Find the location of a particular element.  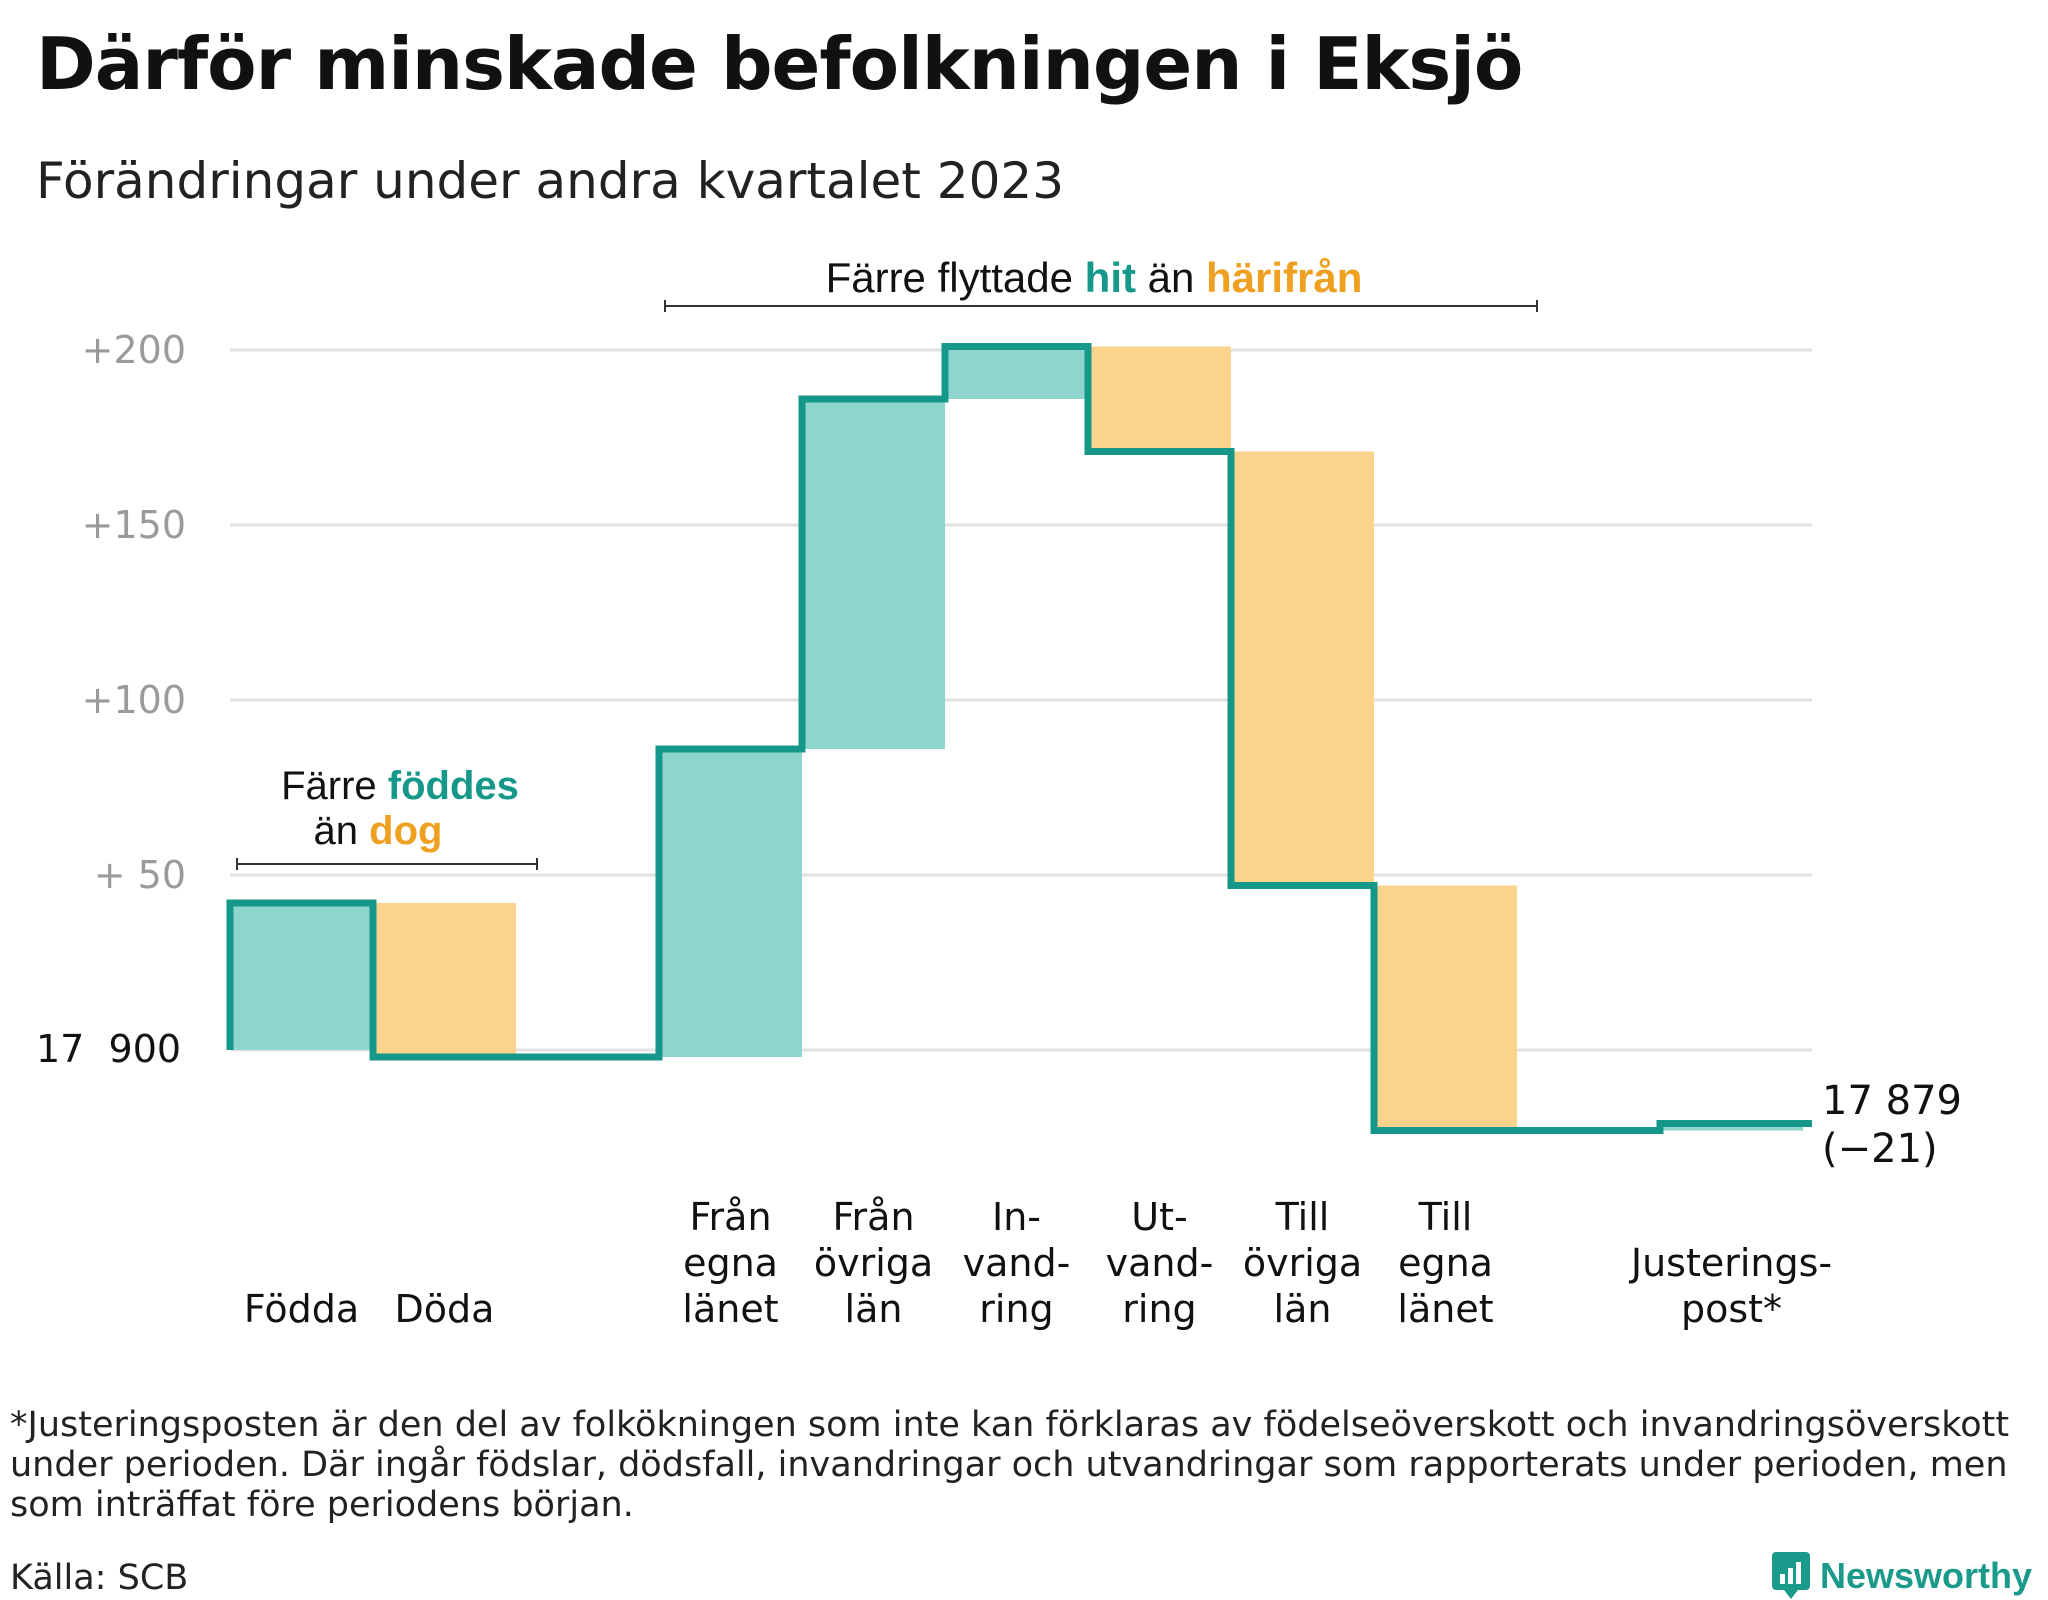

births-deaths-line1-text: Färre is located at coordinates (334, 786).